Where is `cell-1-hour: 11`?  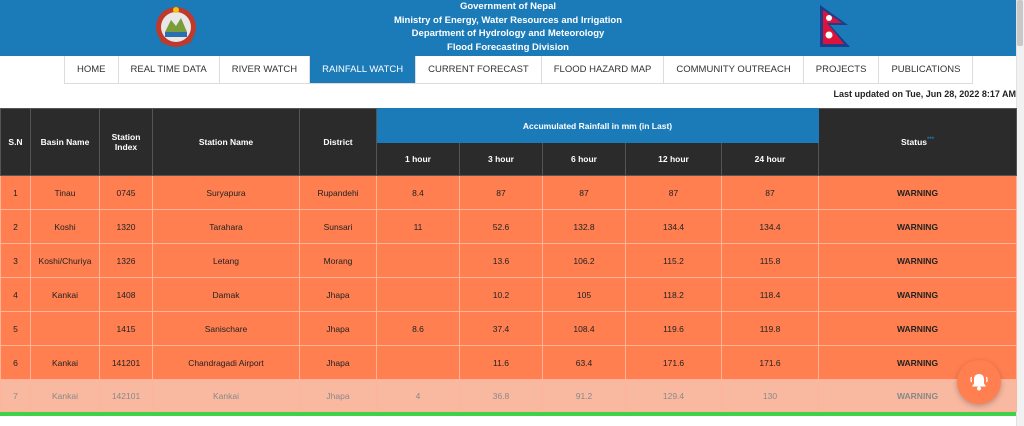
cell-1-hour: 11 is located at coordinates (418, 226).